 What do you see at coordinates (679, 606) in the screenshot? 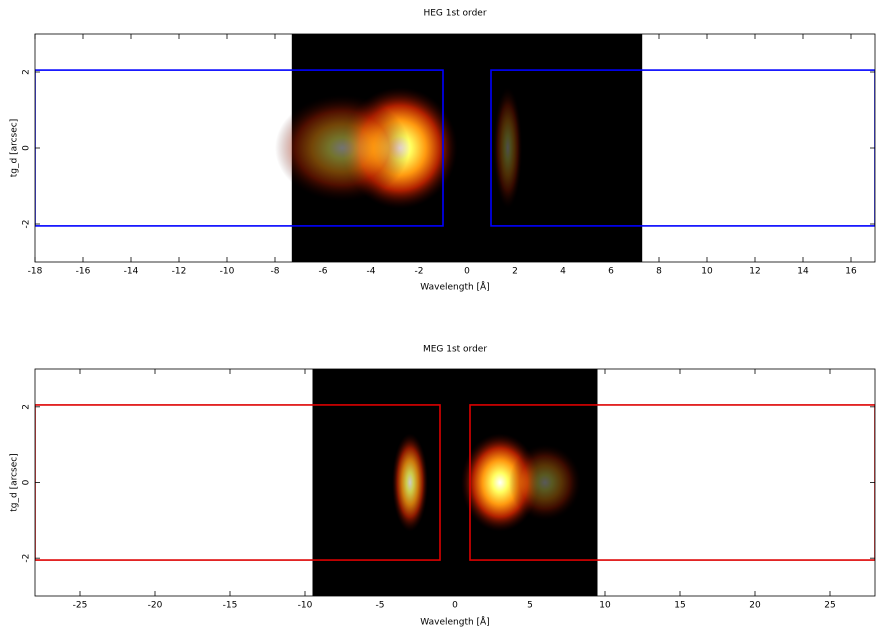
I see `x-tick-label: 15` at bounding box center [679, 606].